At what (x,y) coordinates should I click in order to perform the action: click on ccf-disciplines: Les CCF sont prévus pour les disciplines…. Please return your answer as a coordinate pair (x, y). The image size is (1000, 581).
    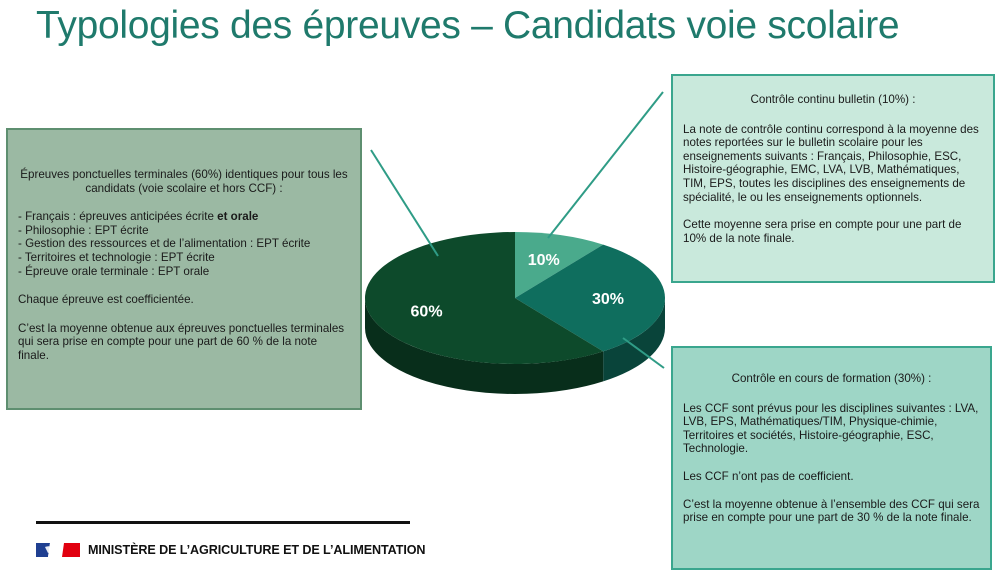
    Looking at the image, I should click on (831, 428).